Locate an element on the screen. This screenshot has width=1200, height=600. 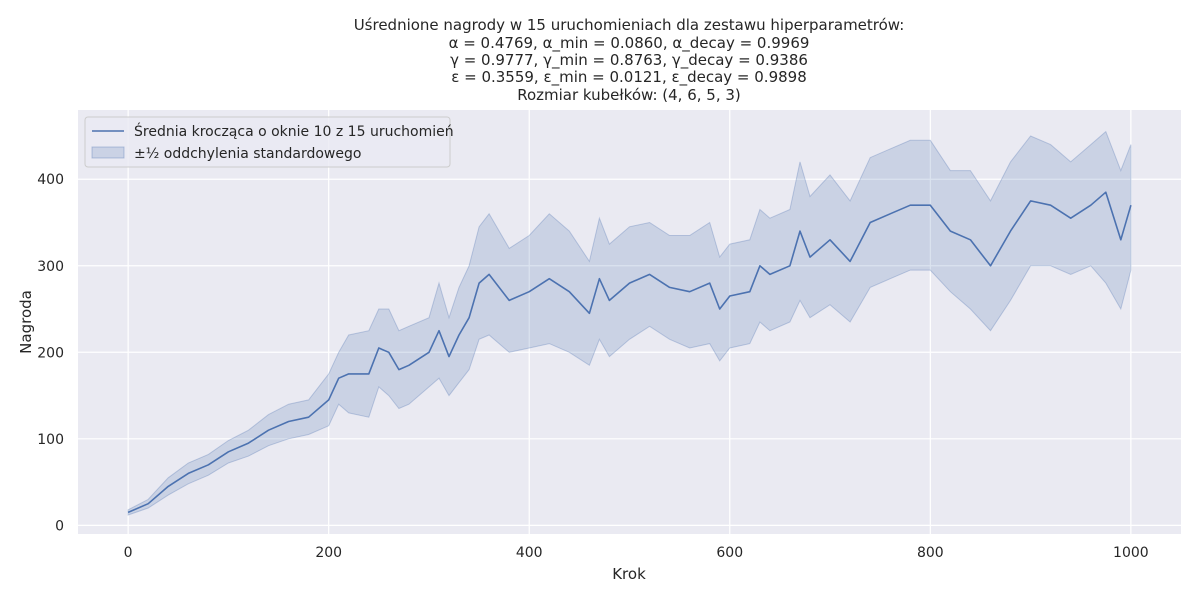
x-tick-label-2: 400 is located at coordinates (529, 553).